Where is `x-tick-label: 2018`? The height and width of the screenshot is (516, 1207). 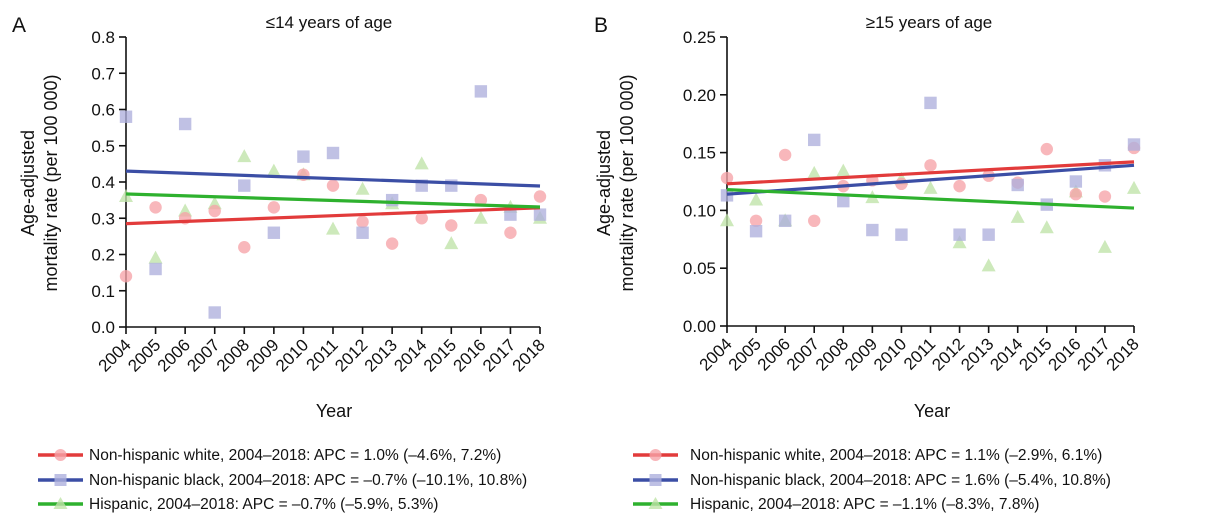 x-tick-label: 2018 is located at coordinates (529, 355).